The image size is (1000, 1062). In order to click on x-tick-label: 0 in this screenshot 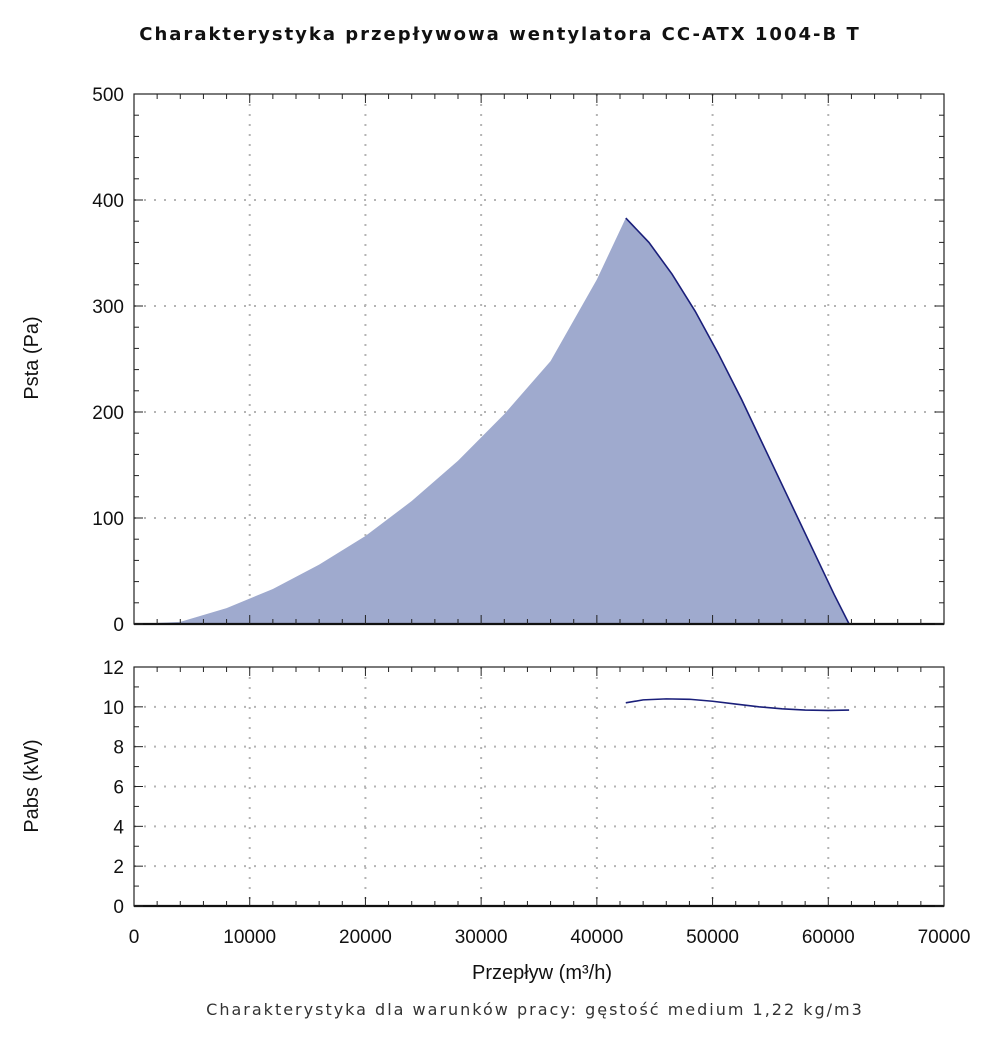, I will do `click(134, 937)`.